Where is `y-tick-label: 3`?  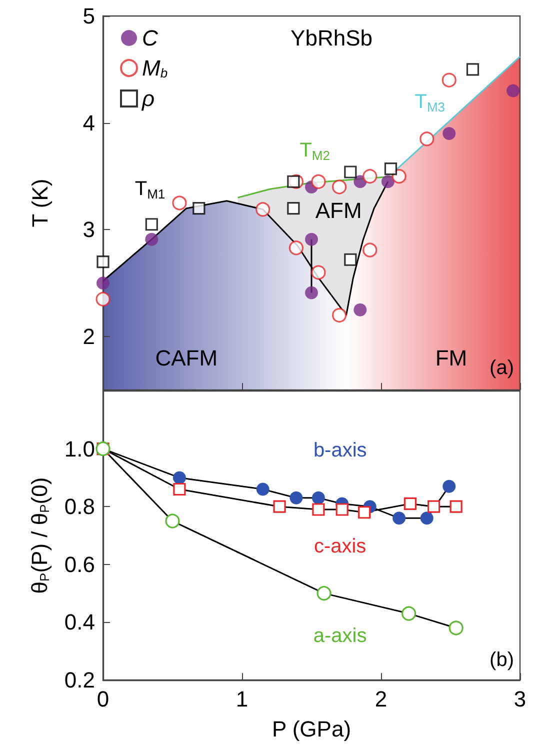 y-tick-label: 3 is located at coordinates (88, 229).